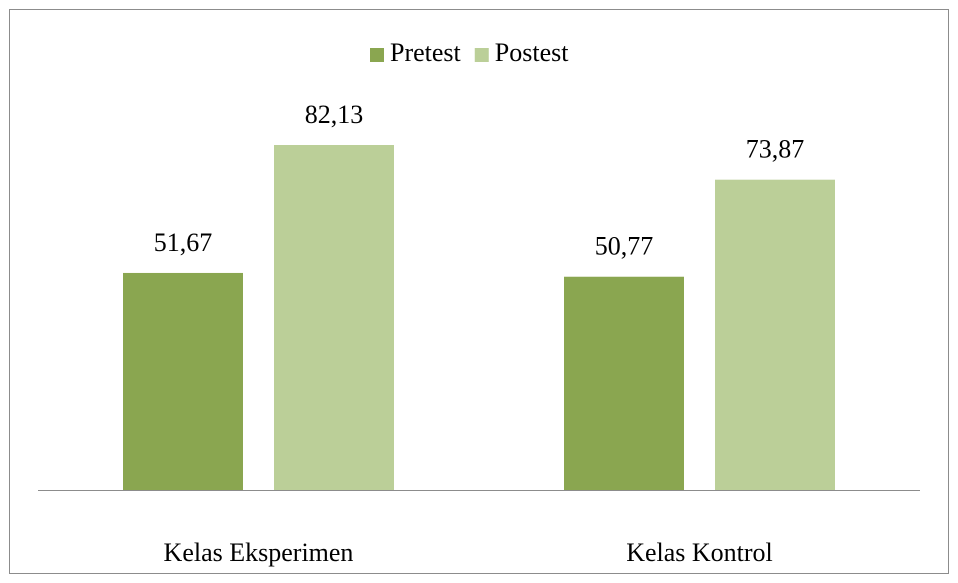 The image size is (958, 583). What do you see at coordinates (624, 246) in the screenshot?
I see `data-label: 50,77` at bounding box center [624, 246].